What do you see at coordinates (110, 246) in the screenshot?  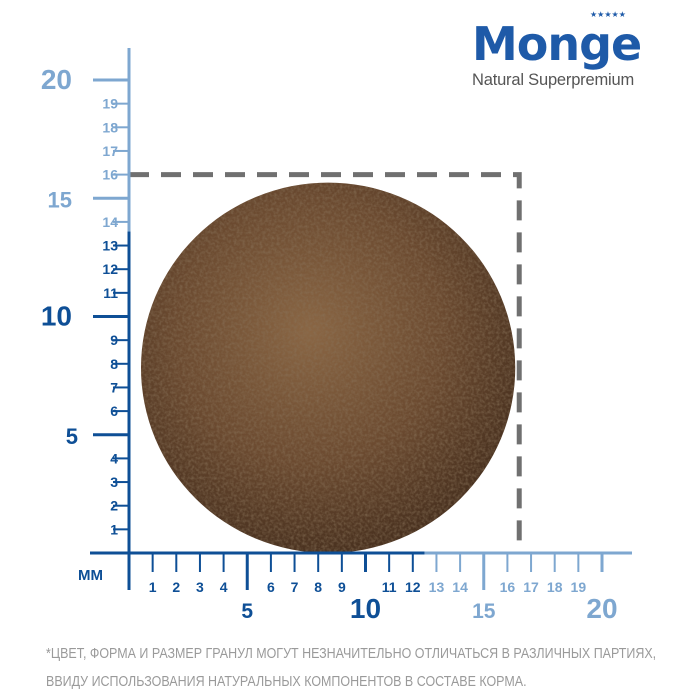 I see `y-tick-label: 13` at bounding box center [110, 246].